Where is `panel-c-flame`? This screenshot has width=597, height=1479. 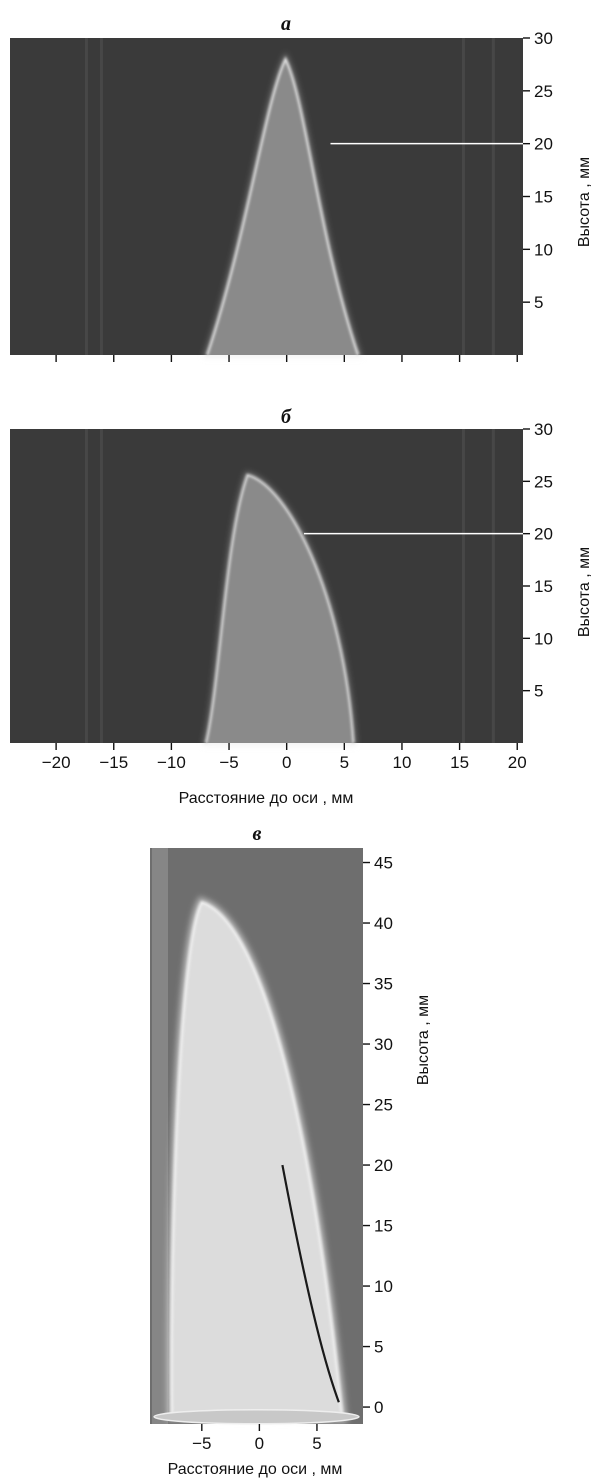
panel-c-flame is located at coordinates (257, 1160).